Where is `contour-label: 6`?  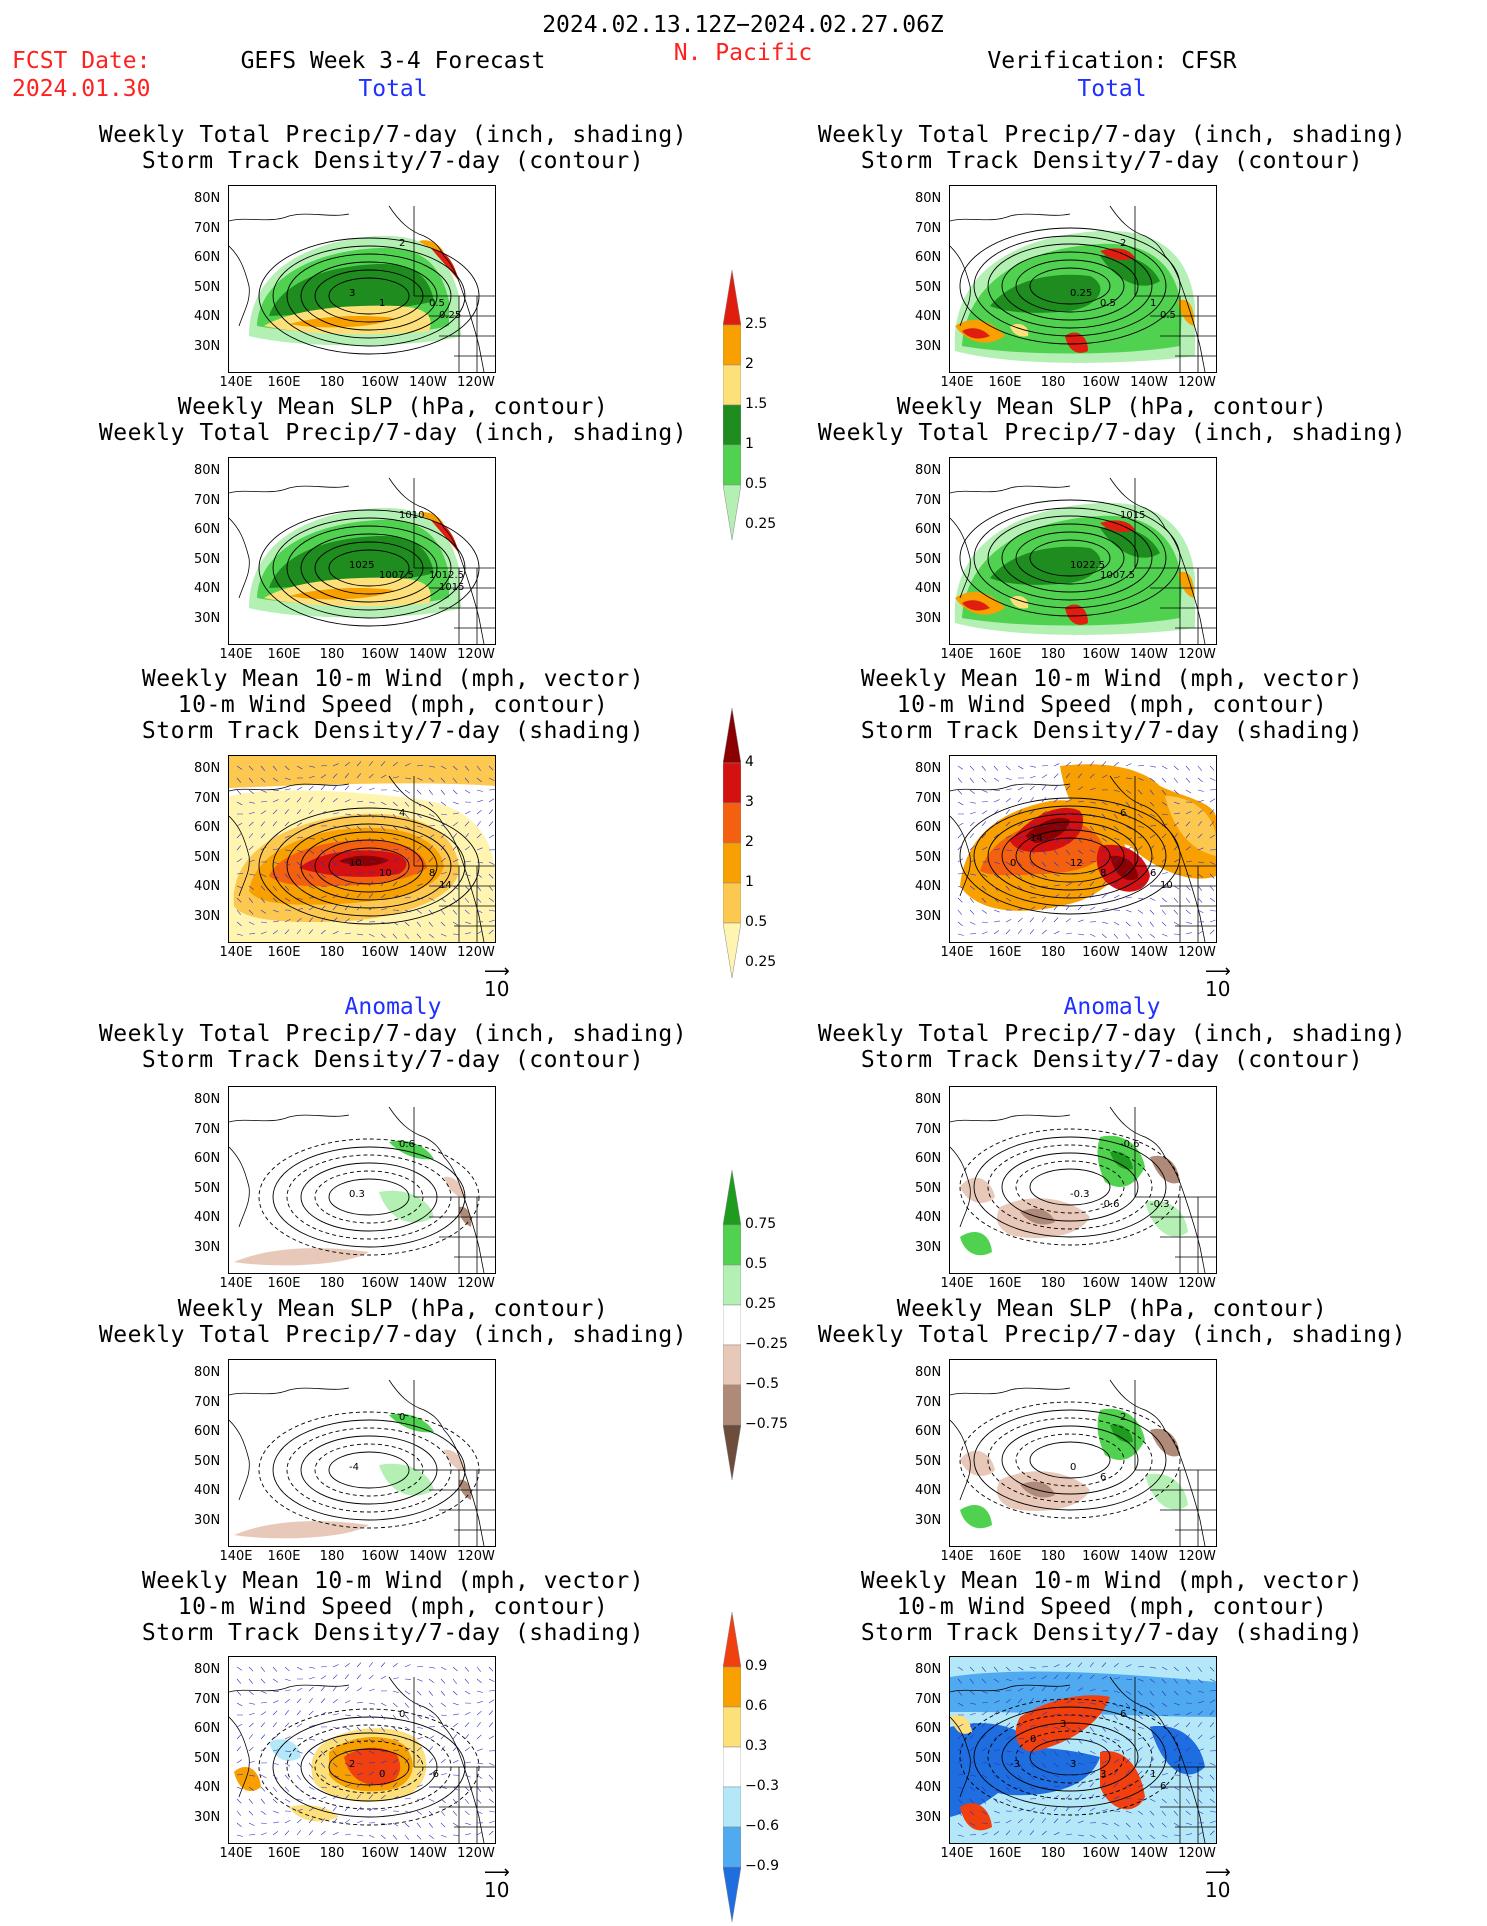 contour-label: 6 is located at coordinates (1123, 813).